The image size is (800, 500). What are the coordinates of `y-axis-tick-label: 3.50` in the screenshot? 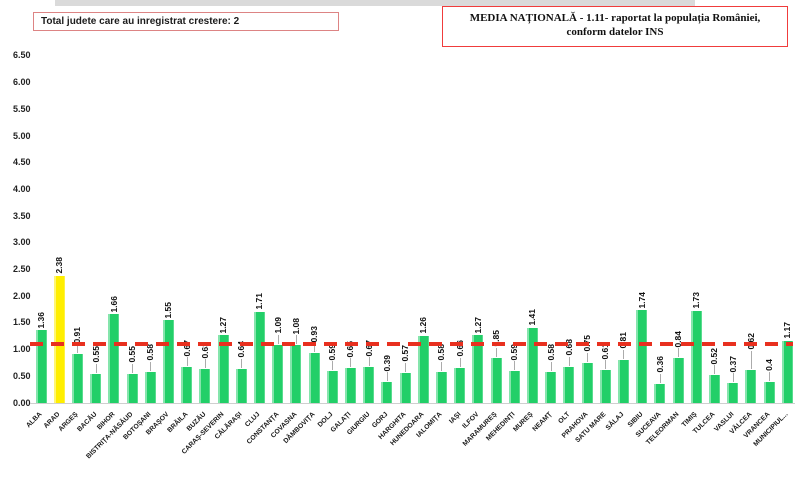 It's located at (22, 215).